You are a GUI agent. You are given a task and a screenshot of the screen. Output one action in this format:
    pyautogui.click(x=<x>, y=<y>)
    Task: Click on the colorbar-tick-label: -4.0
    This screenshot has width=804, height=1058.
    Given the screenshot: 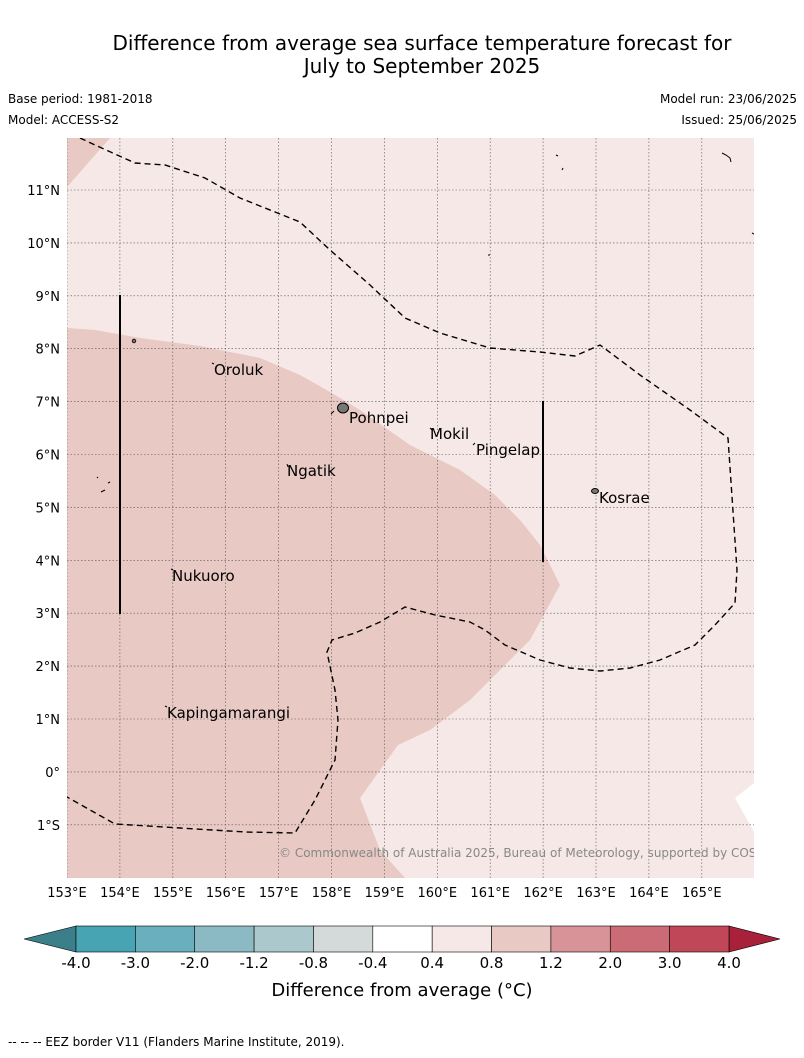 What is the action you would take?
    pyautogui.click(x=75, y=963)
    